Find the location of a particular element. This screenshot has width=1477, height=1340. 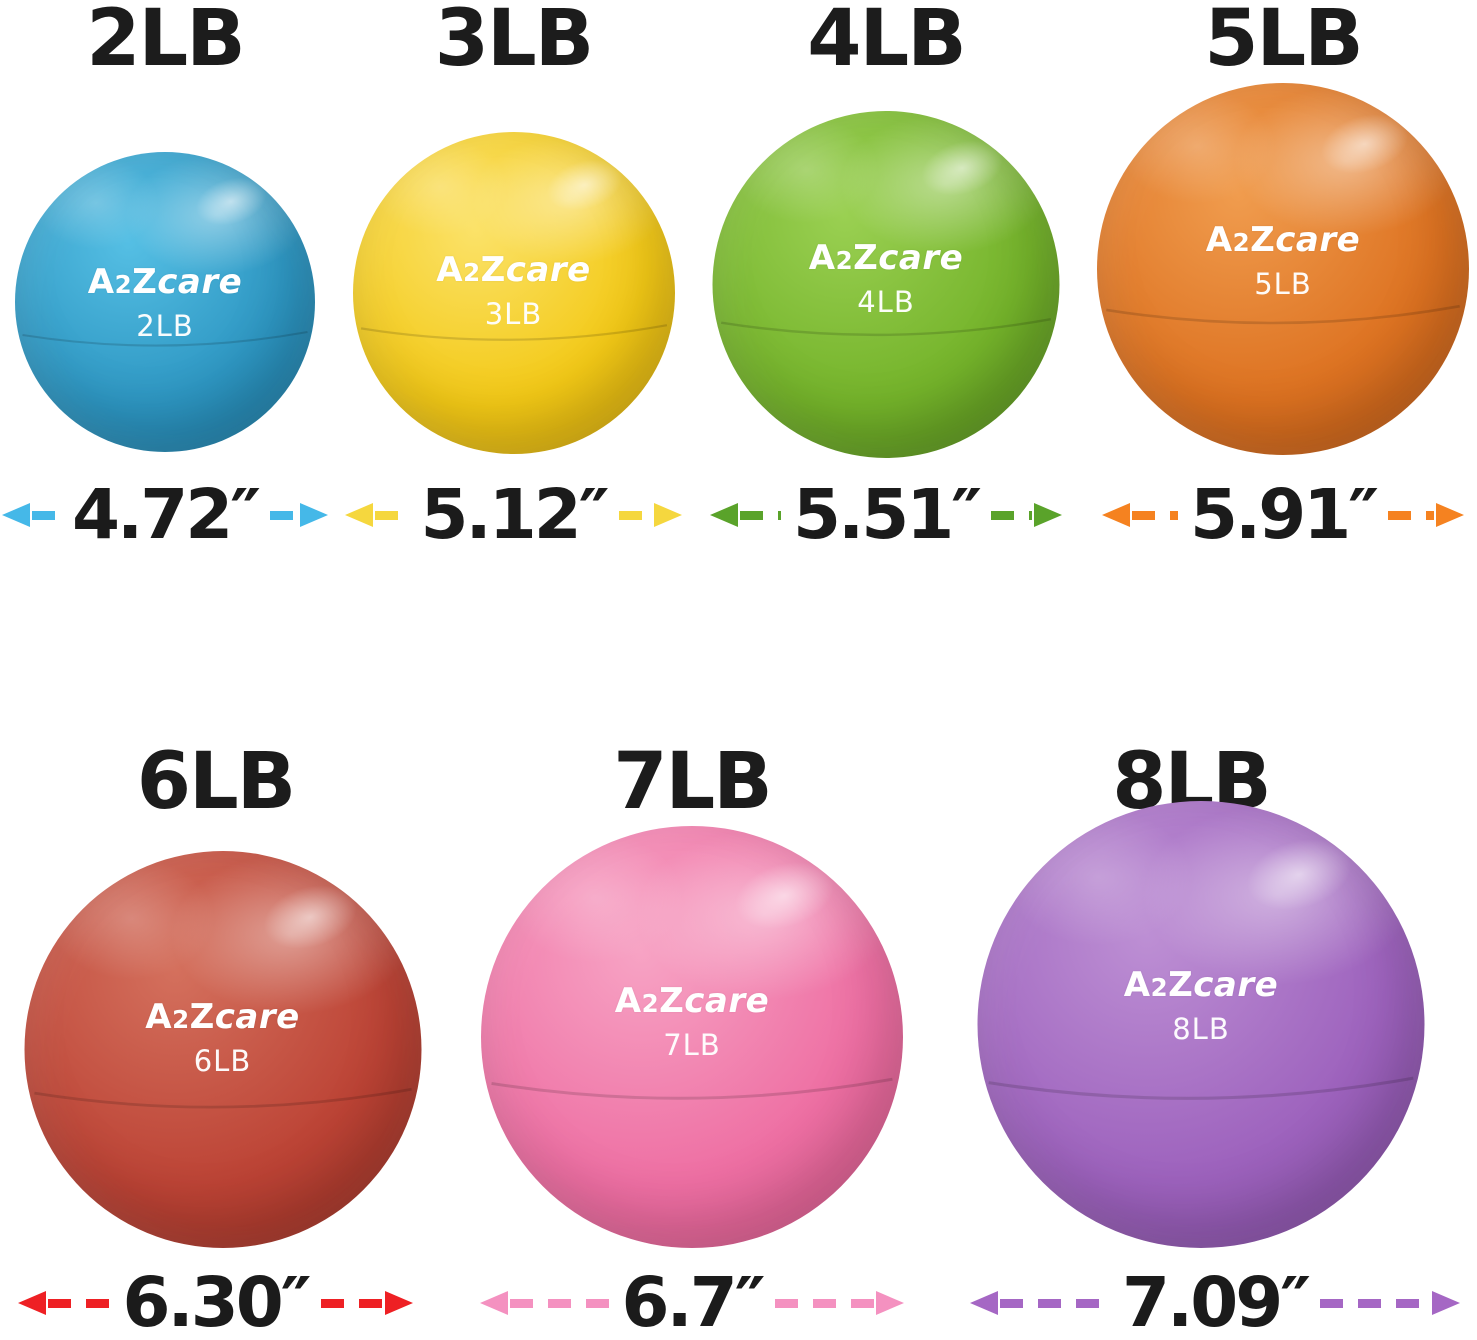

weight-title: 3LB is located at coordinates (514, 42).